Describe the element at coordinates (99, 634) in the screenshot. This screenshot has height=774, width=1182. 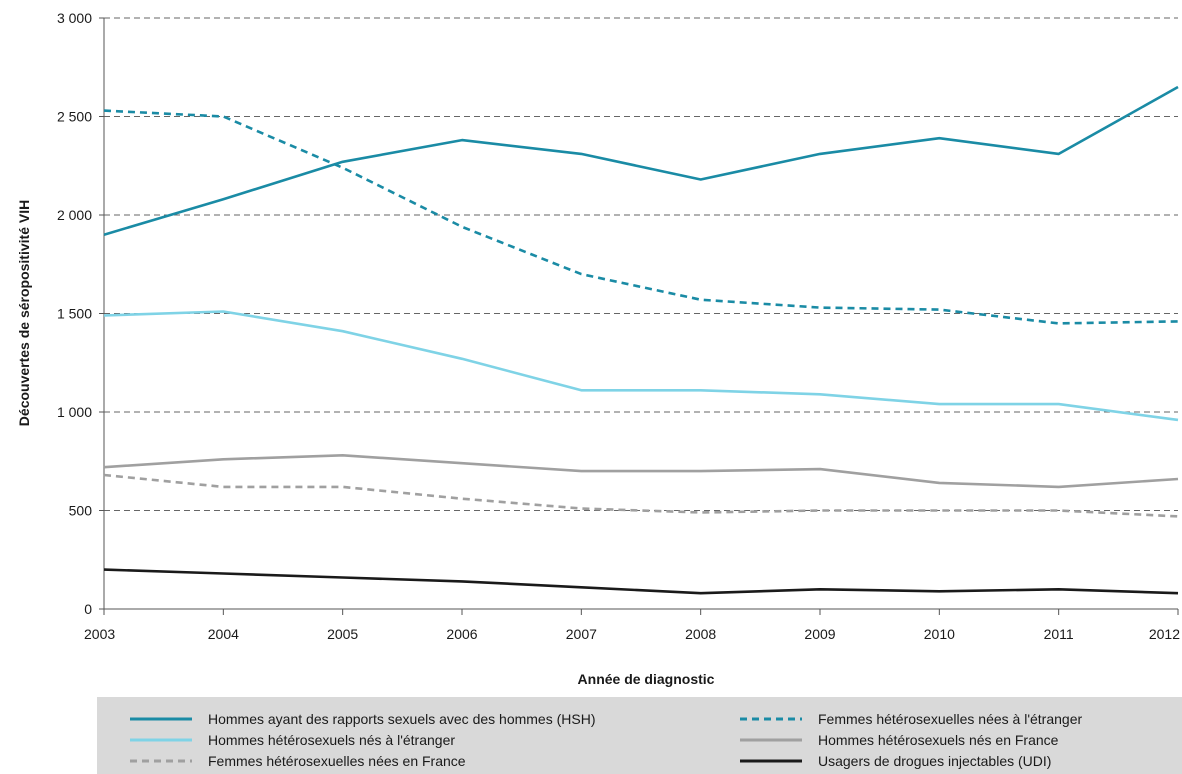
I see `x-tick-label: 2003` at that location.